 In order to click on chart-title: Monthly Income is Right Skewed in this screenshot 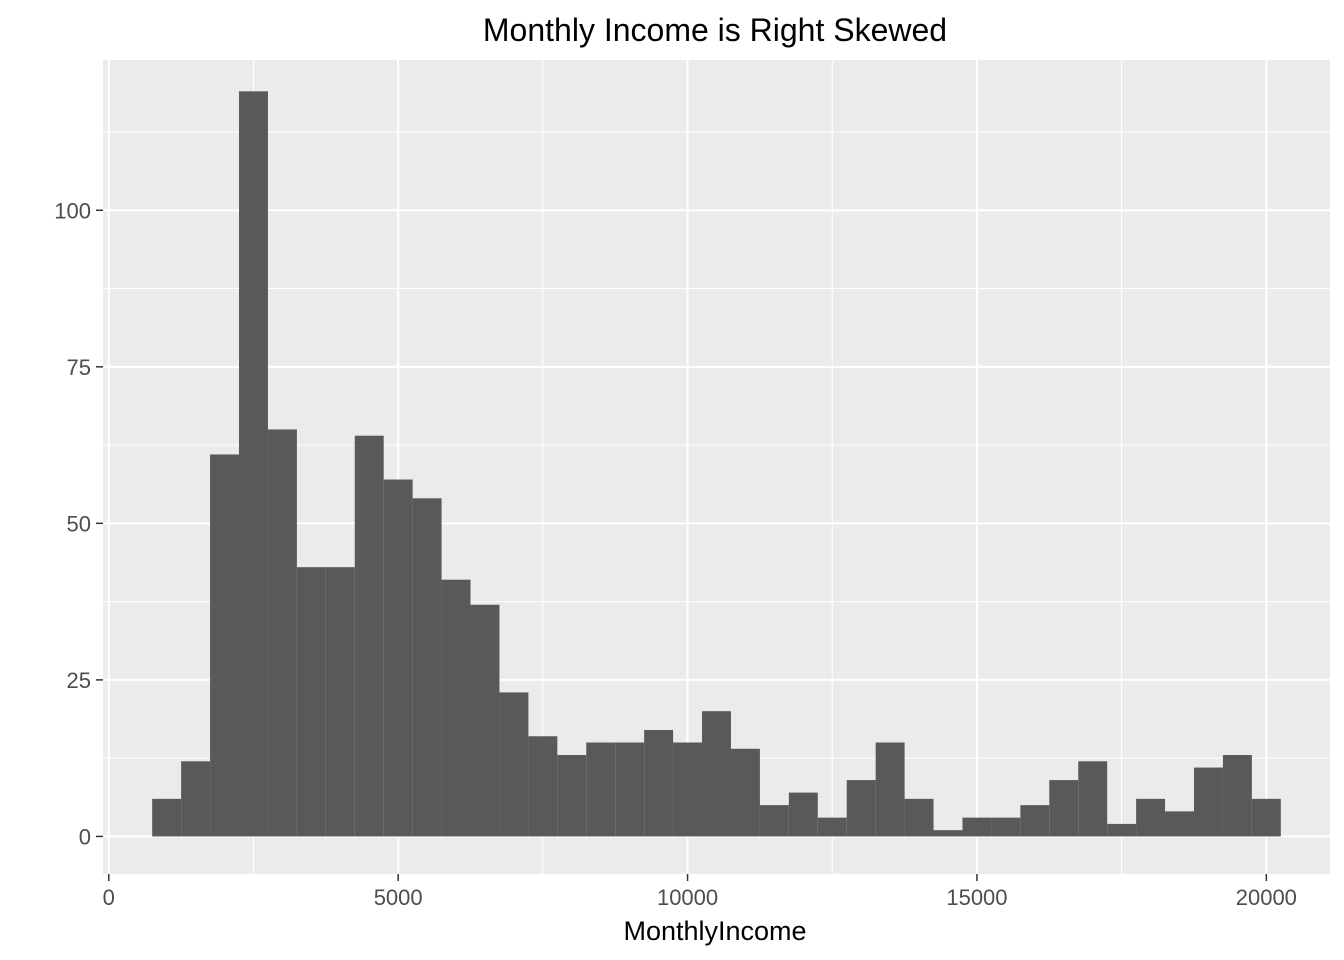, I will do `click(715, 30)`.